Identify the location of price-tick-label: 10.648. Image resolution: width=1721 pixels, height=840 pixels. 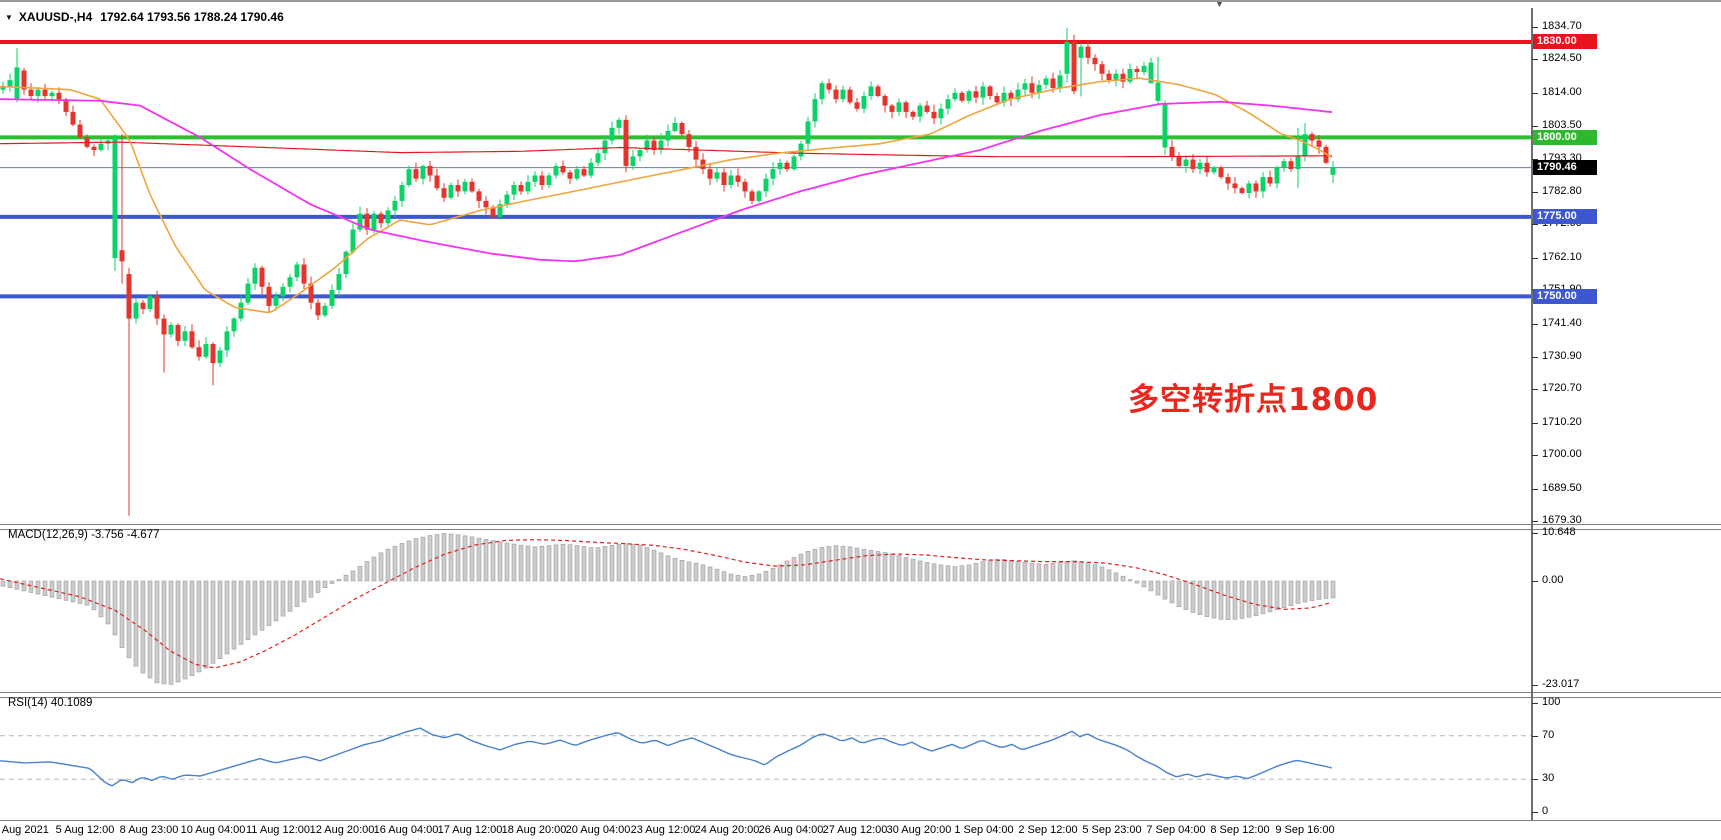
(1559, 532).